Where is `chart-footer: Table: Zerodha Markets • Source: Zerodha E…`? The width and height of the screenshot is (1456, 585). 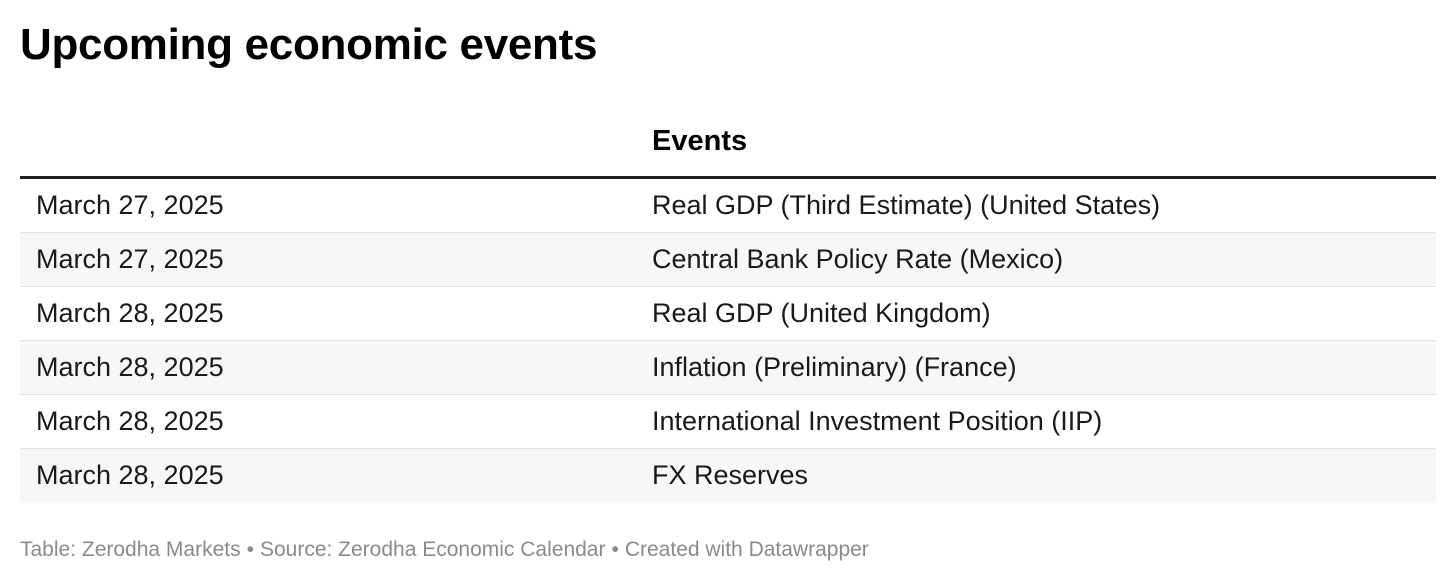 chart-footer: Table: Zerodha Markets • Source: Zerodha E… is located at coordinates (444, 550).